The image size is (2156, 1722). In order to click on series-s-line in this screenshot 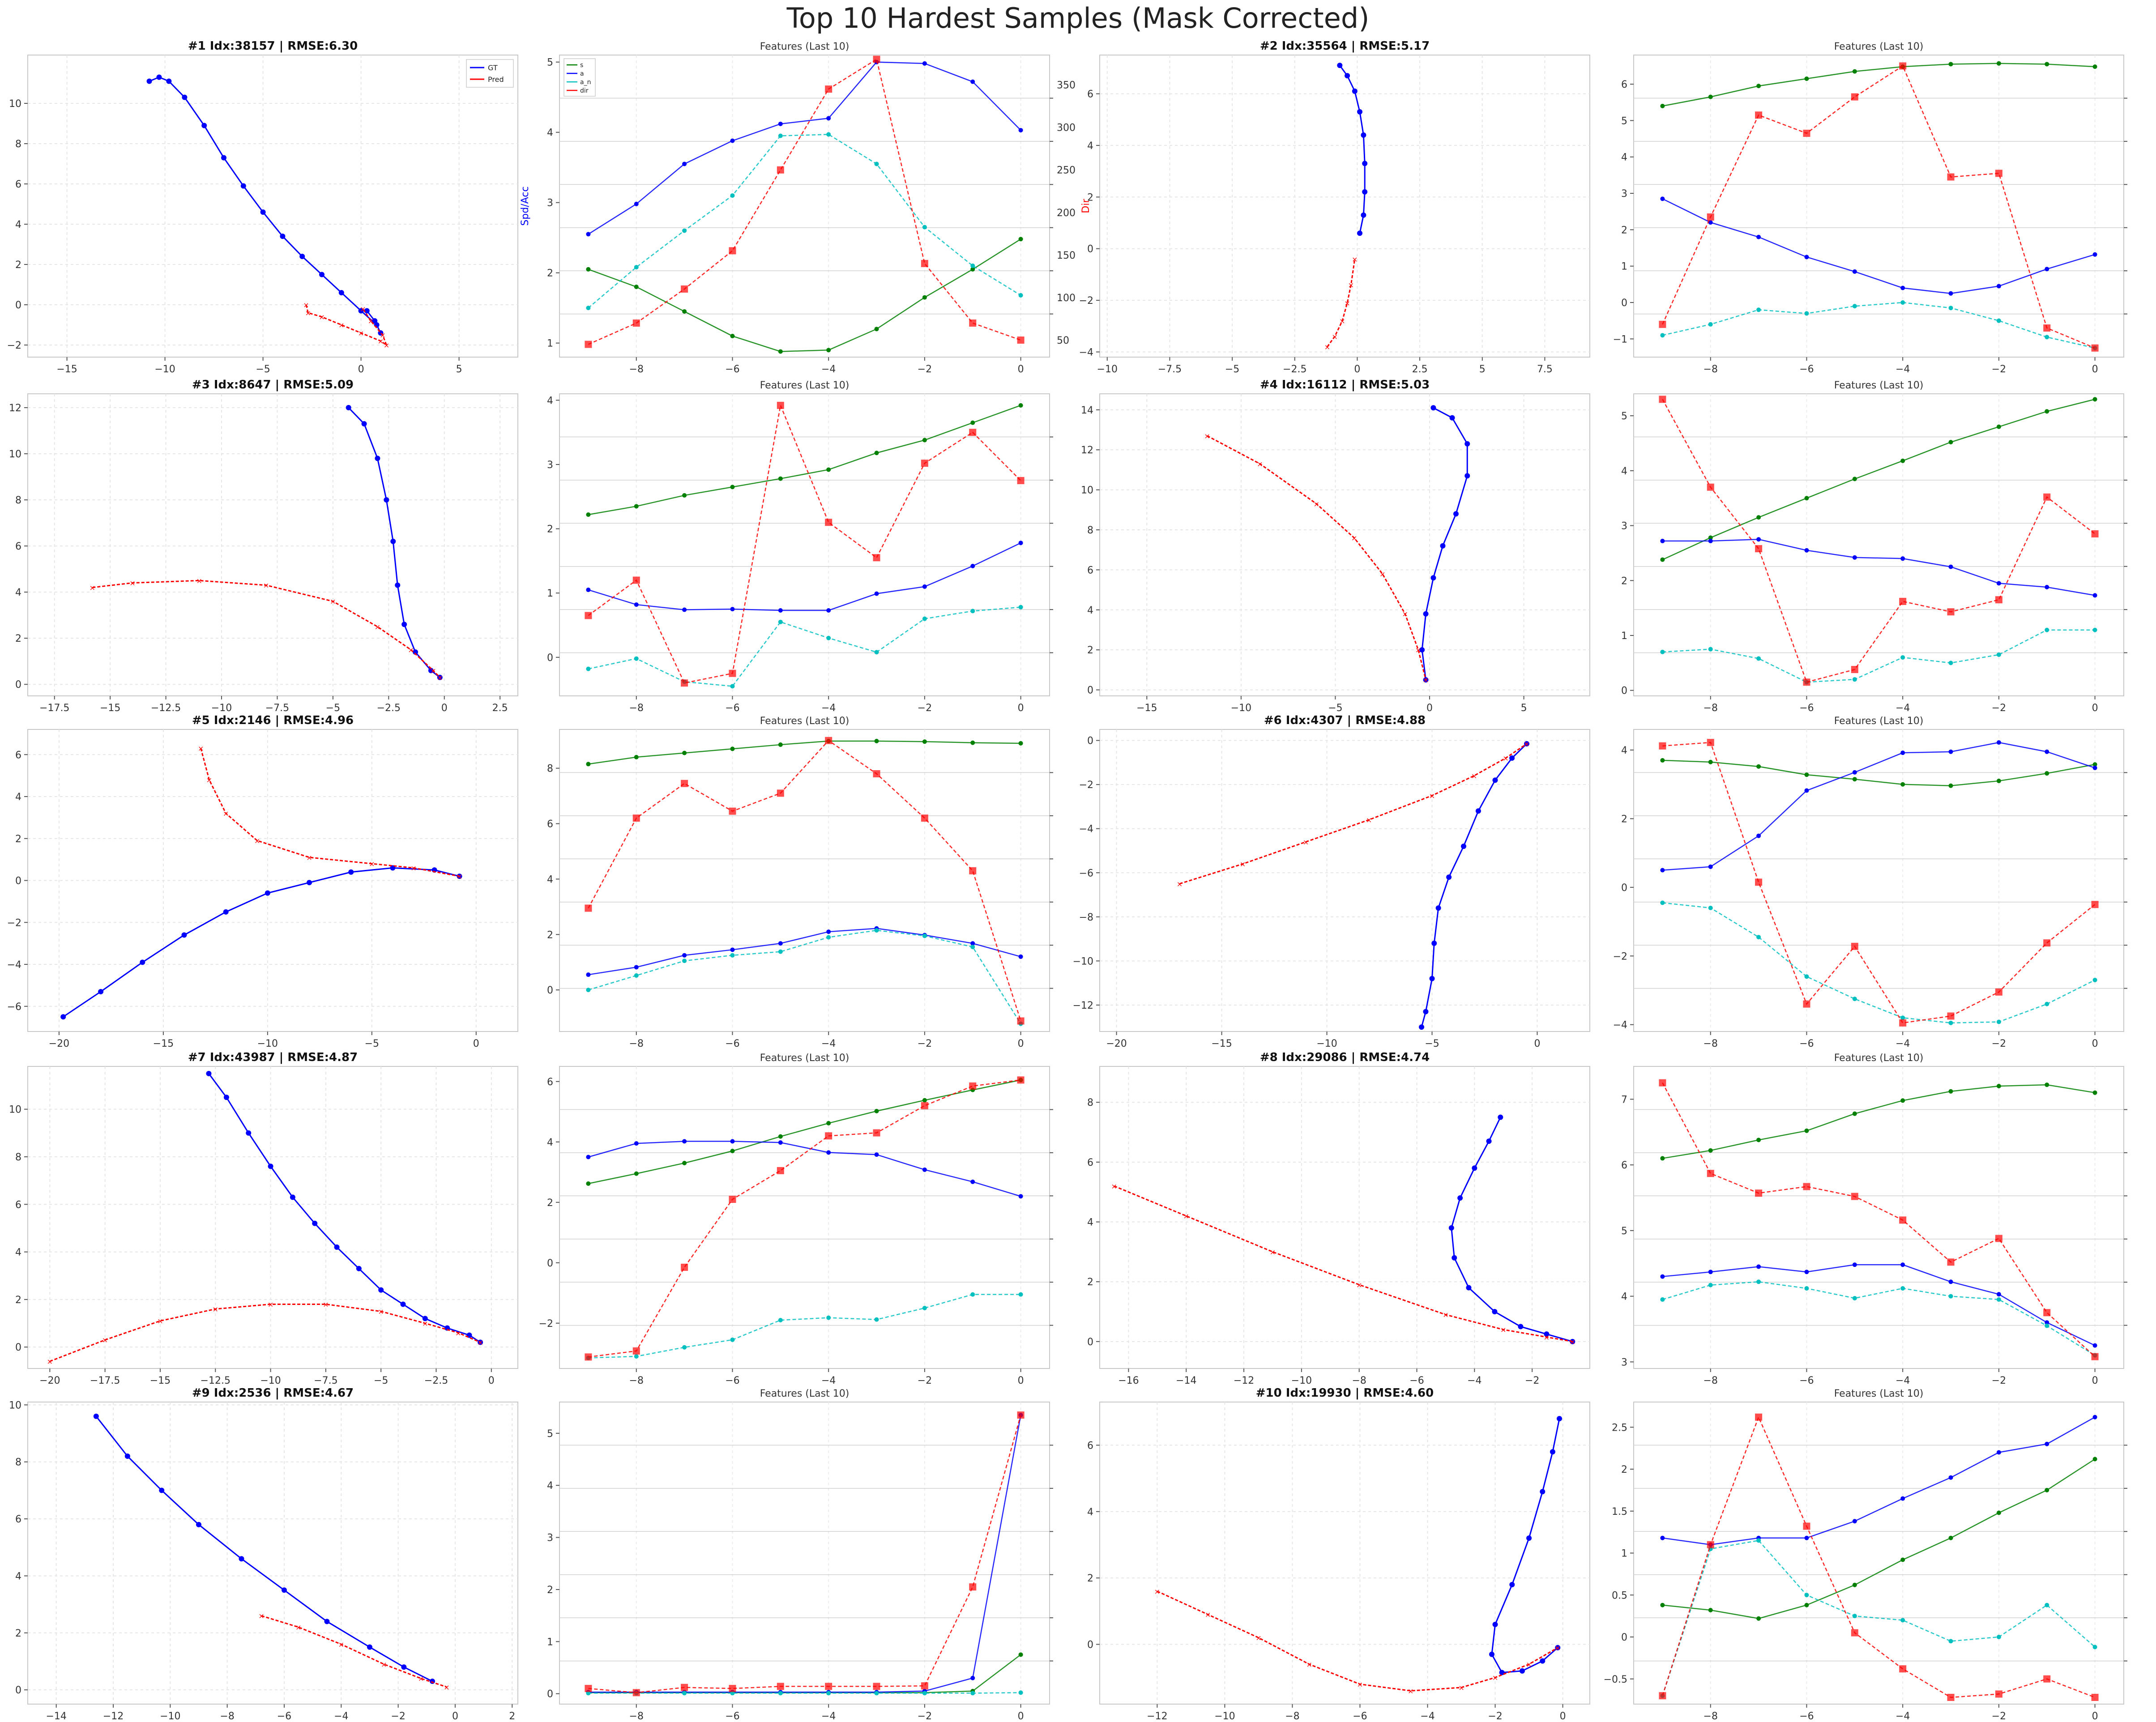, I will do `click(1879, 85)`.